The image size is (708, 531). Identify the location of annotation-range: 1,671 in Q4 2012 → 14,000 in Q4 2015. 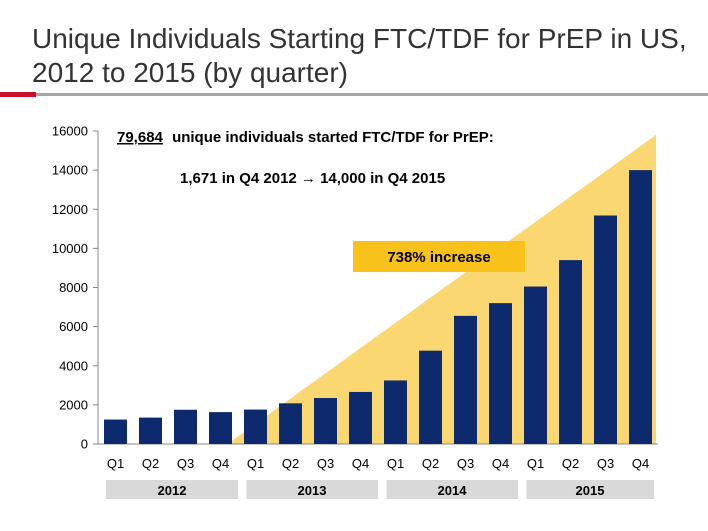
(312, 178).